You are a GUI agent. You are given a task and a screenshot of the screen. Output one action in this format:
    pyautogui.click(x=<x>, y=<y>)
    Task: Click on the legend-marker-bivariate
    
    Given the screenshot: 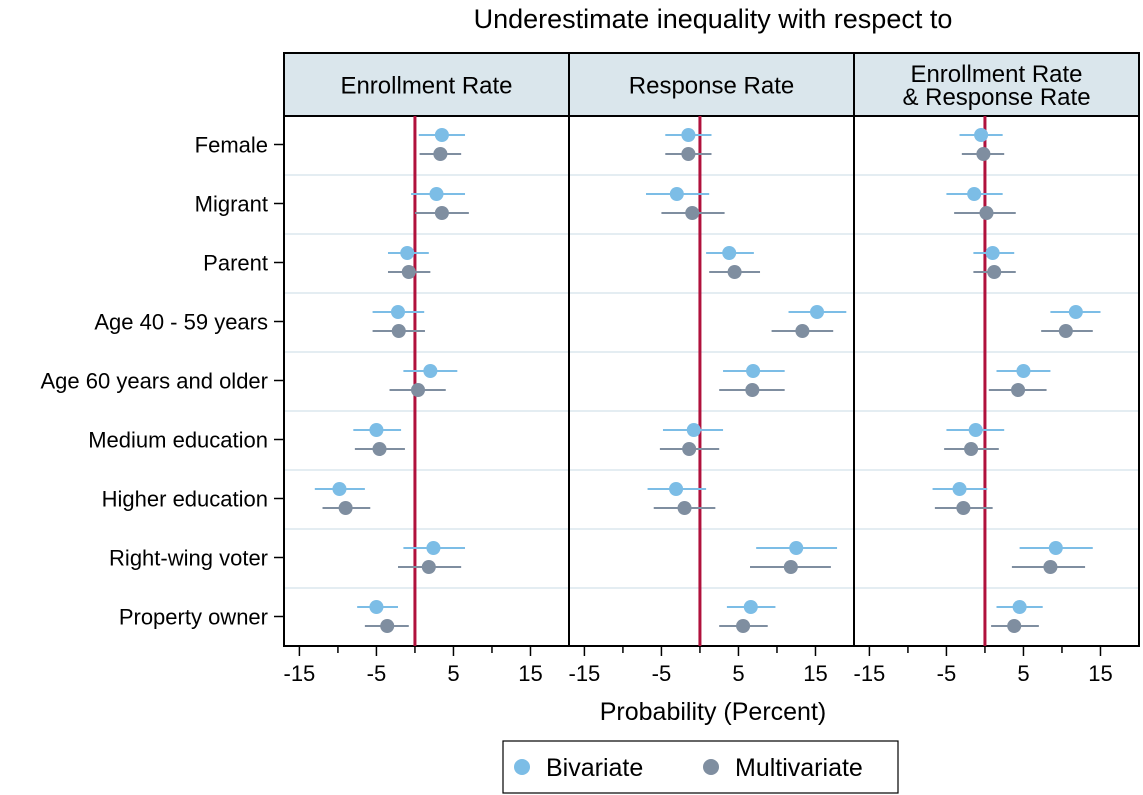 What is the action you would take?
    pyautogui.click(x=522, y=767)
    